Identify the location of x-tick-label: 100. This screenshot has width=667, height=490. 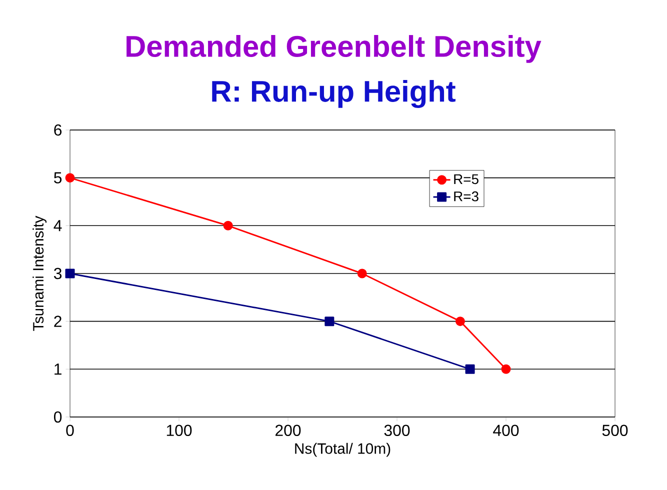
(179, 430).